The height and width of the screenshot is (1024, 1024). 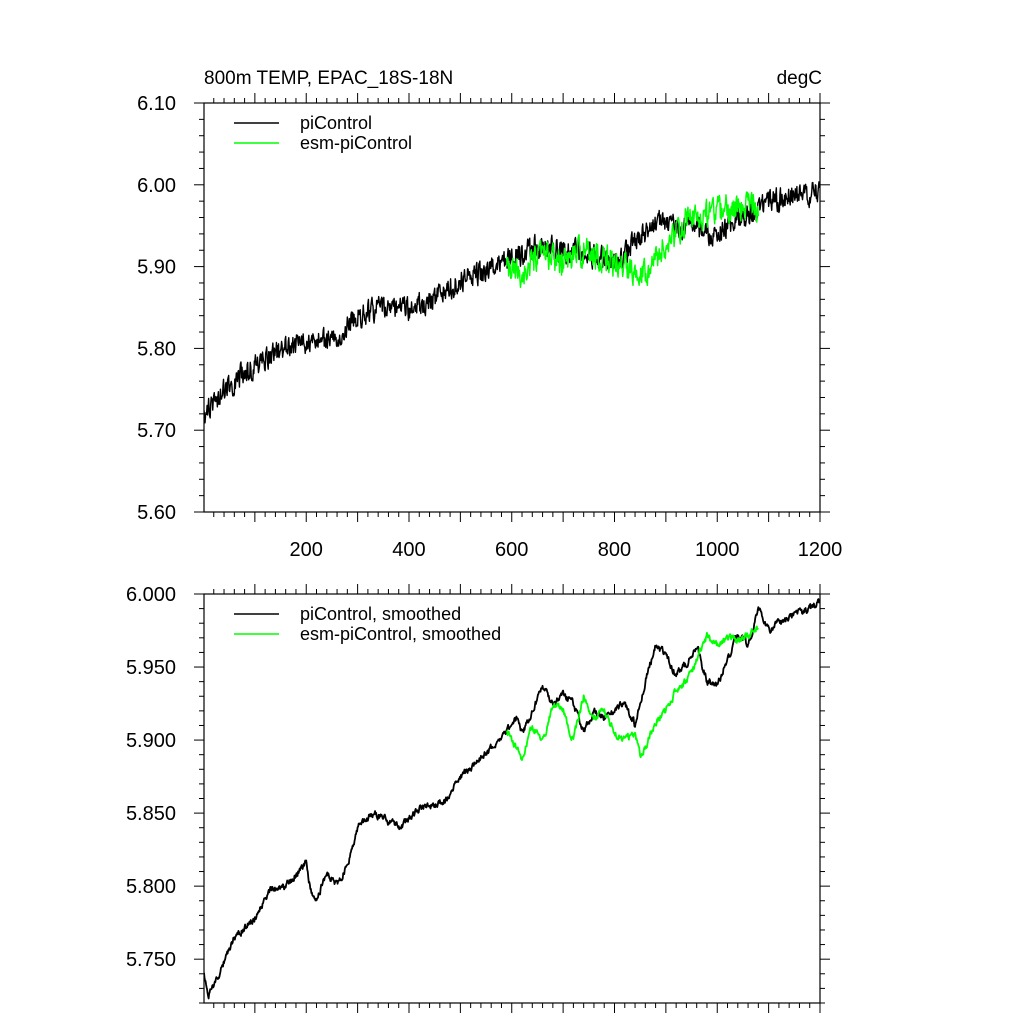 What do you see at coordinates (151, 668) in the screenshot?
I see `y-tick-label: 5.950` at bounding box center [151, 668].